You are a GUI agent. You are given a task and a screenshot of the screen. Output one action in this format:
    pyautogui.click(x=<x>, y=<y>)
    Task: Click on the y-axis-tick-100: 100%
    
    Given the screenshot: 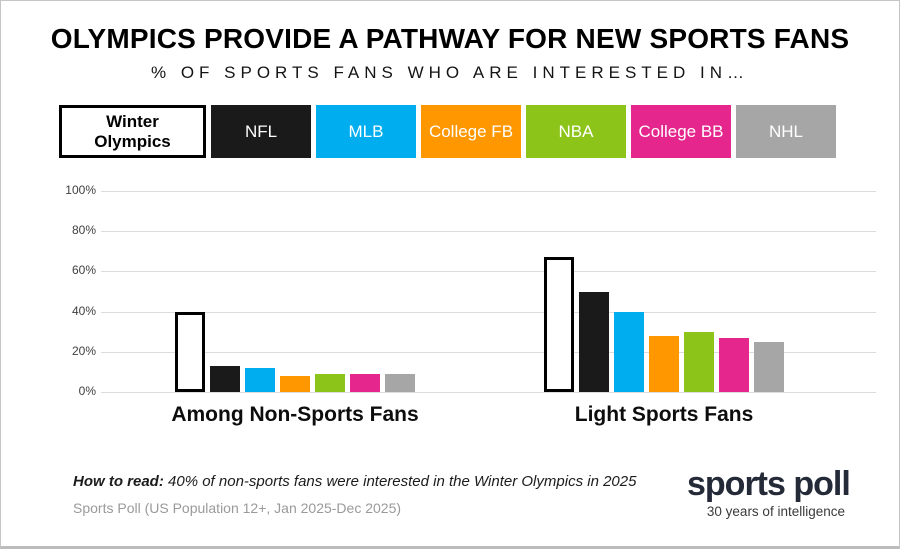 What is the action you would take?
    pyautogui.click(x=80, y=190)
    